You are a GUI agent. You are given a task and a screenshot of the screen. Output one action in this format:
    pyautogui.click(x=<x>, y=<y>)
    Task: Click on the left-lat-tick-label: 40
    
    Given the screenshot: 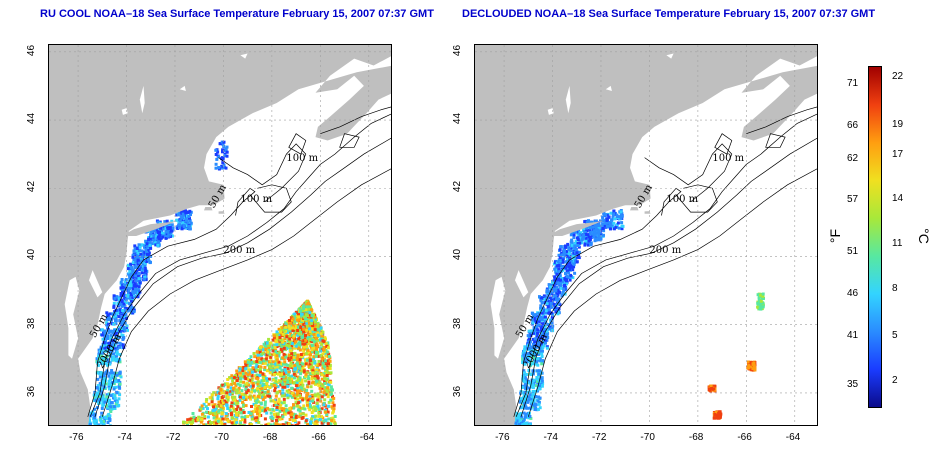 What is the action you would take?
    pyautogui.click(x=32, y=255)
    